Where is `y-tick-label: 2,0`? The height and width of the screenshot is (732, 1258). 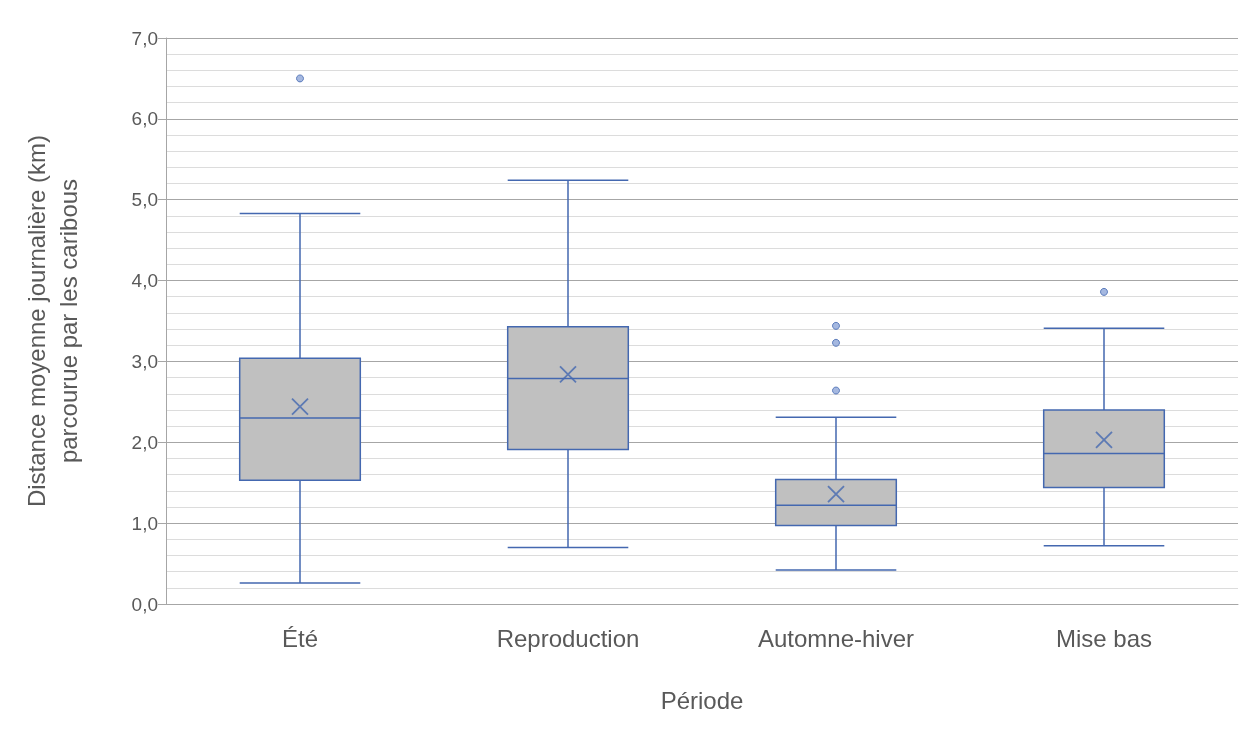 y-tick-label: 2,0 is located at coordinates (144, 442).